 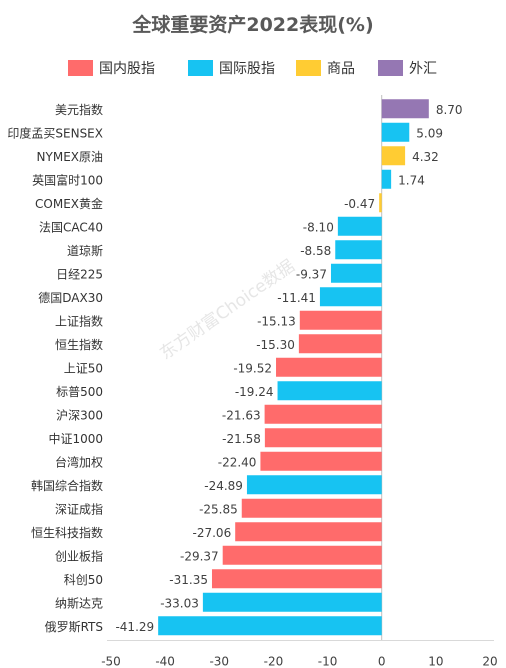 I want to click on category-label: 德国DAX30, so click(x=70, y=297).